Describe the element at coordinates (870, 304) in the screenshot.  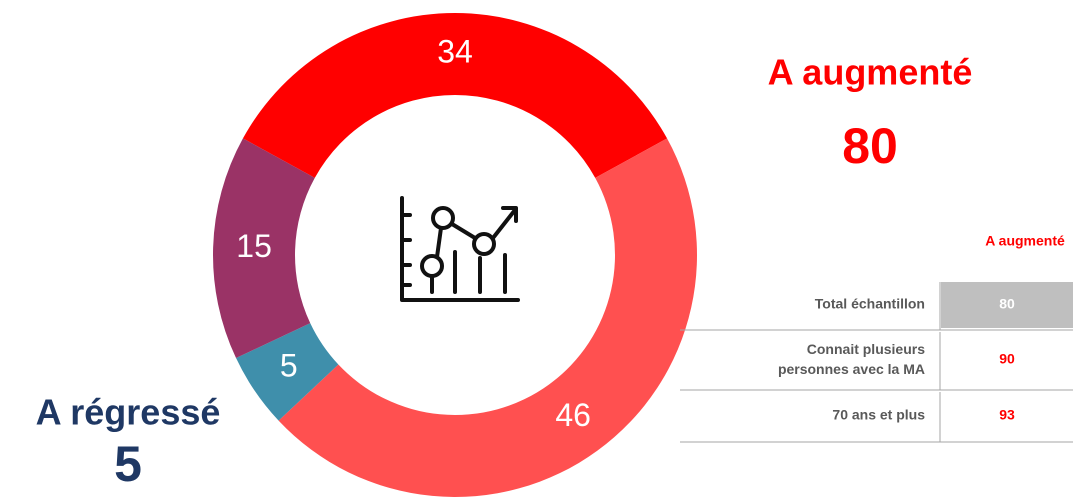
I see `row-label: Total échantillon` at that location.